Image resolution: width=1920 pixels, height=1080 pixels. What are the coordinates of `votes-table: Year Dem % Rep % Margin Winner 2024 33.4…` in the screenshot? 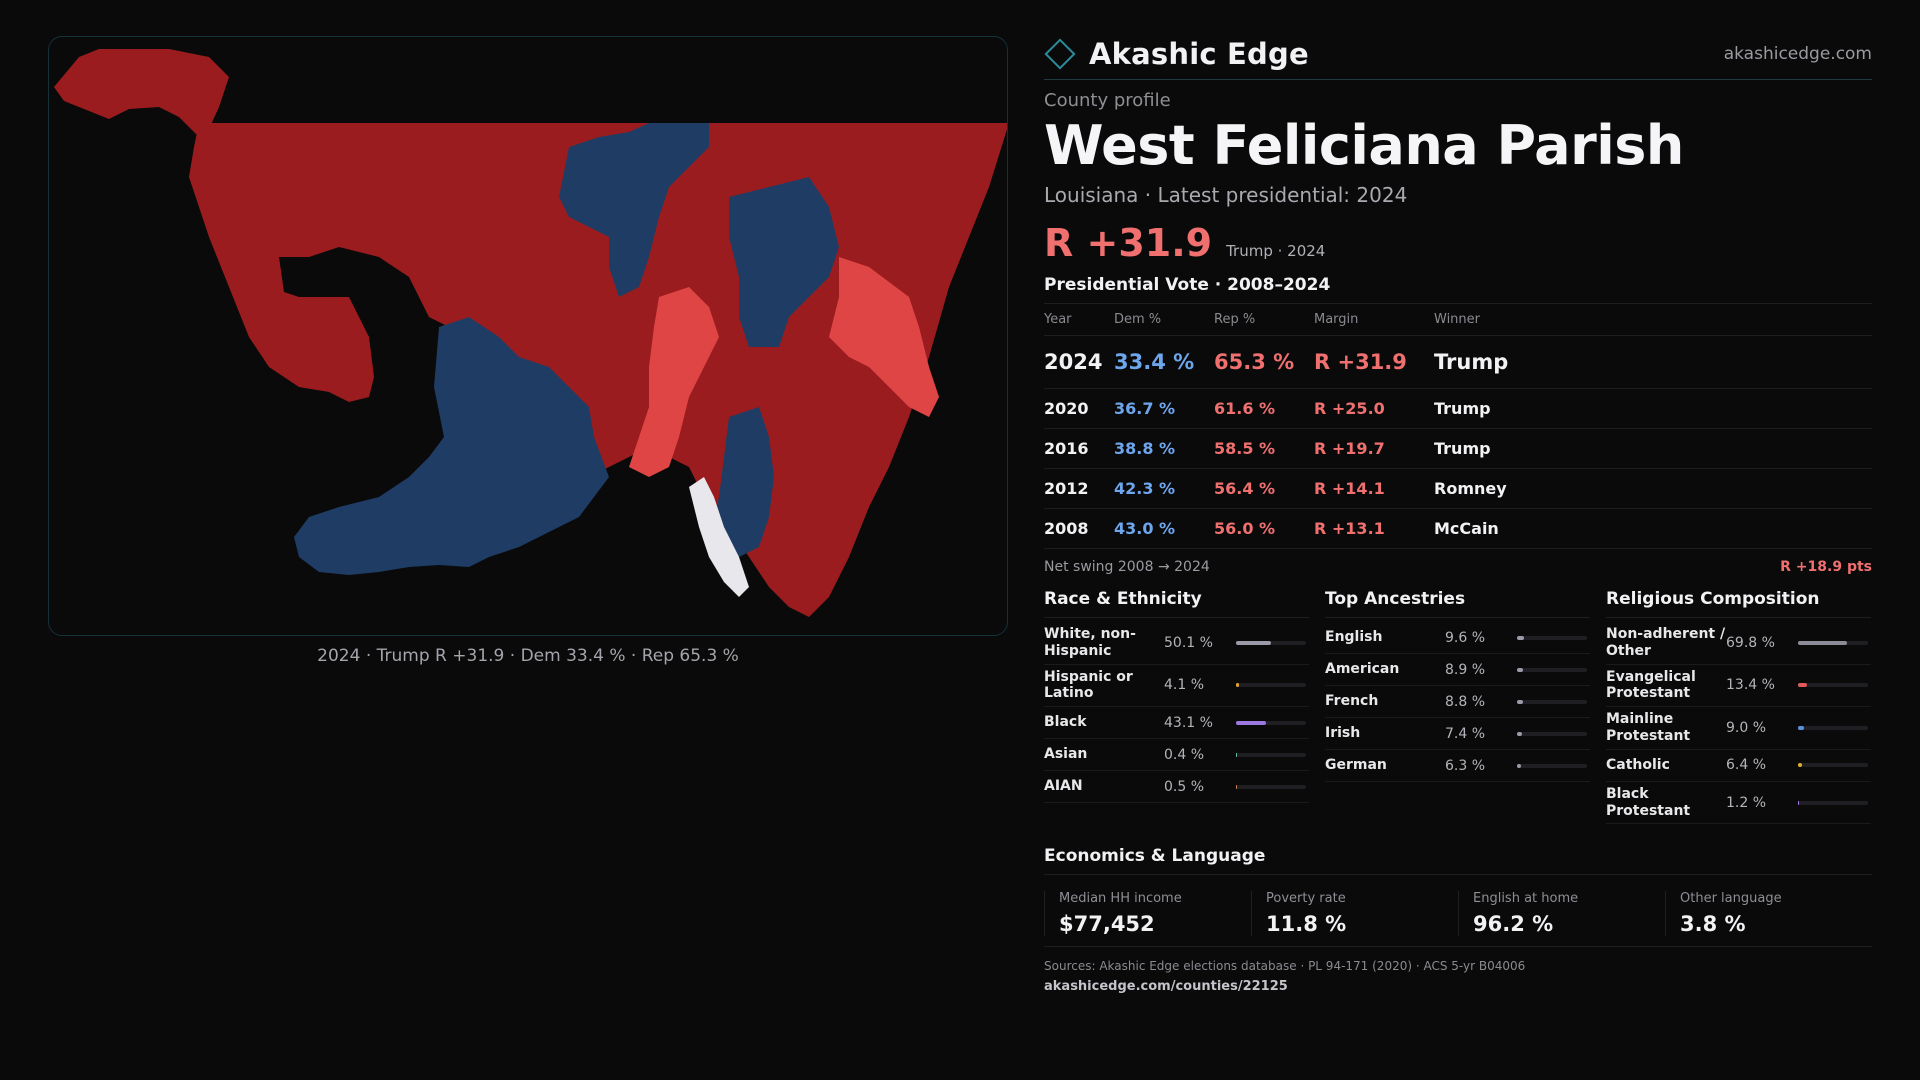 It's located at (1458, 427).